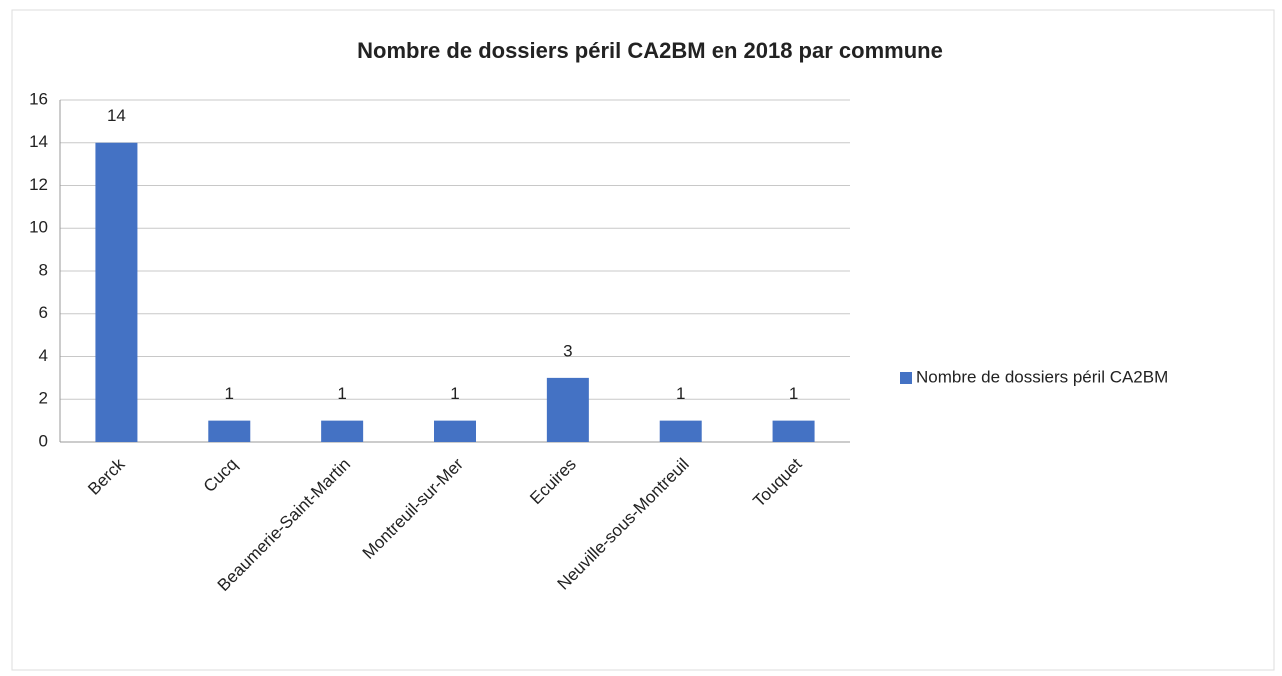 Image resolution: width=1282 pixels, height=676 pixels. I want to click on y-tick-label: 0, so click(43, 440).